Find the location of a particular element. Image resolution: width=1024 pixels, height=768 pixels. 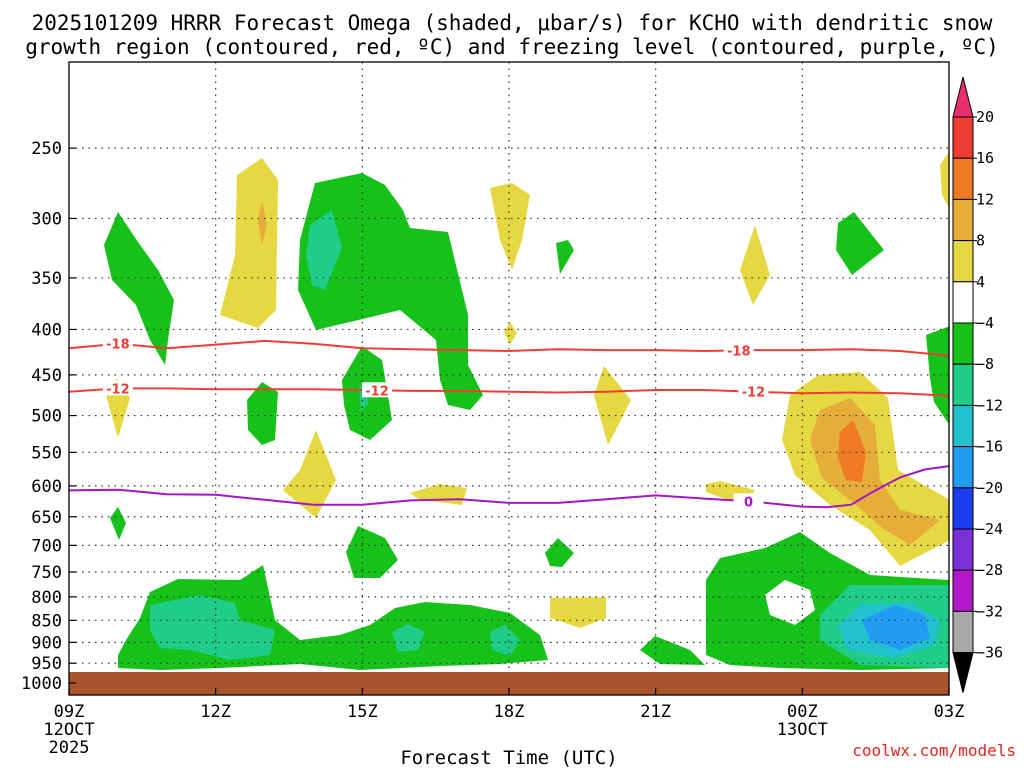

colorbar-label: −8 is located at coordinates (985, 364).